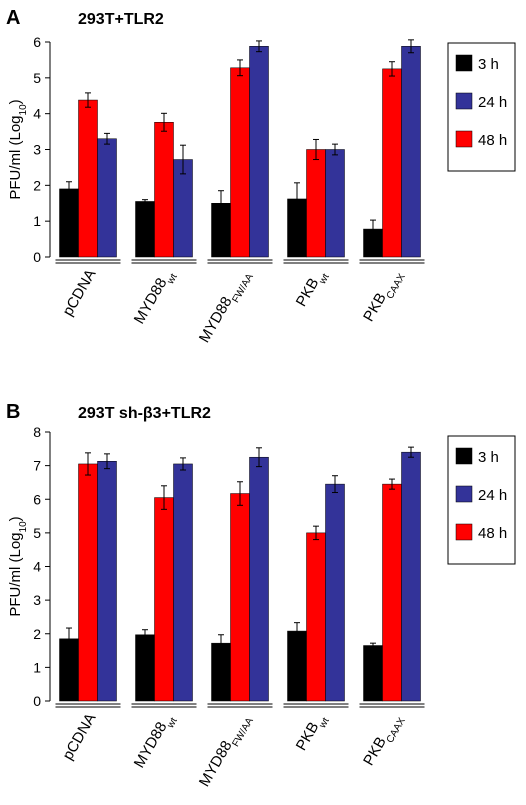 This screenshot has width=526, height=805. I want to click on panel-letter: B, so click(13, 412).